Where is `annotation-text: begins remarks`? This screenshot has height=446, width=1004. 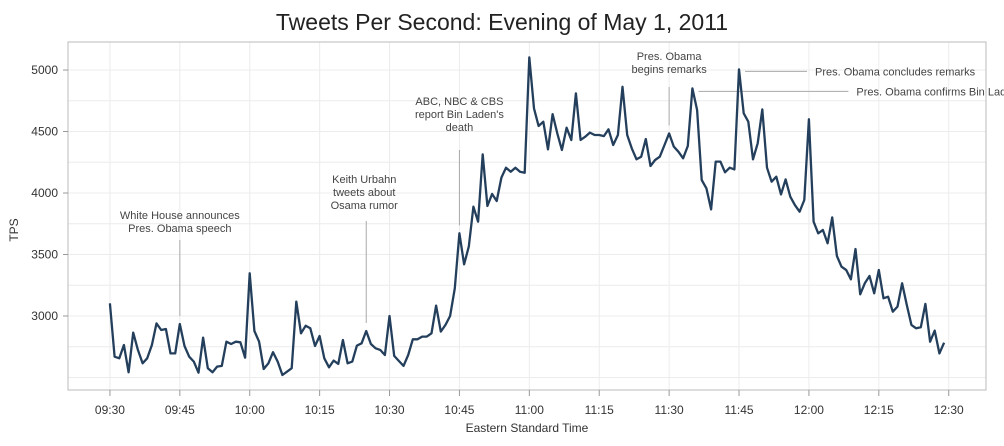
annotation-text: begins remarks is located at coordinates (670, 70).